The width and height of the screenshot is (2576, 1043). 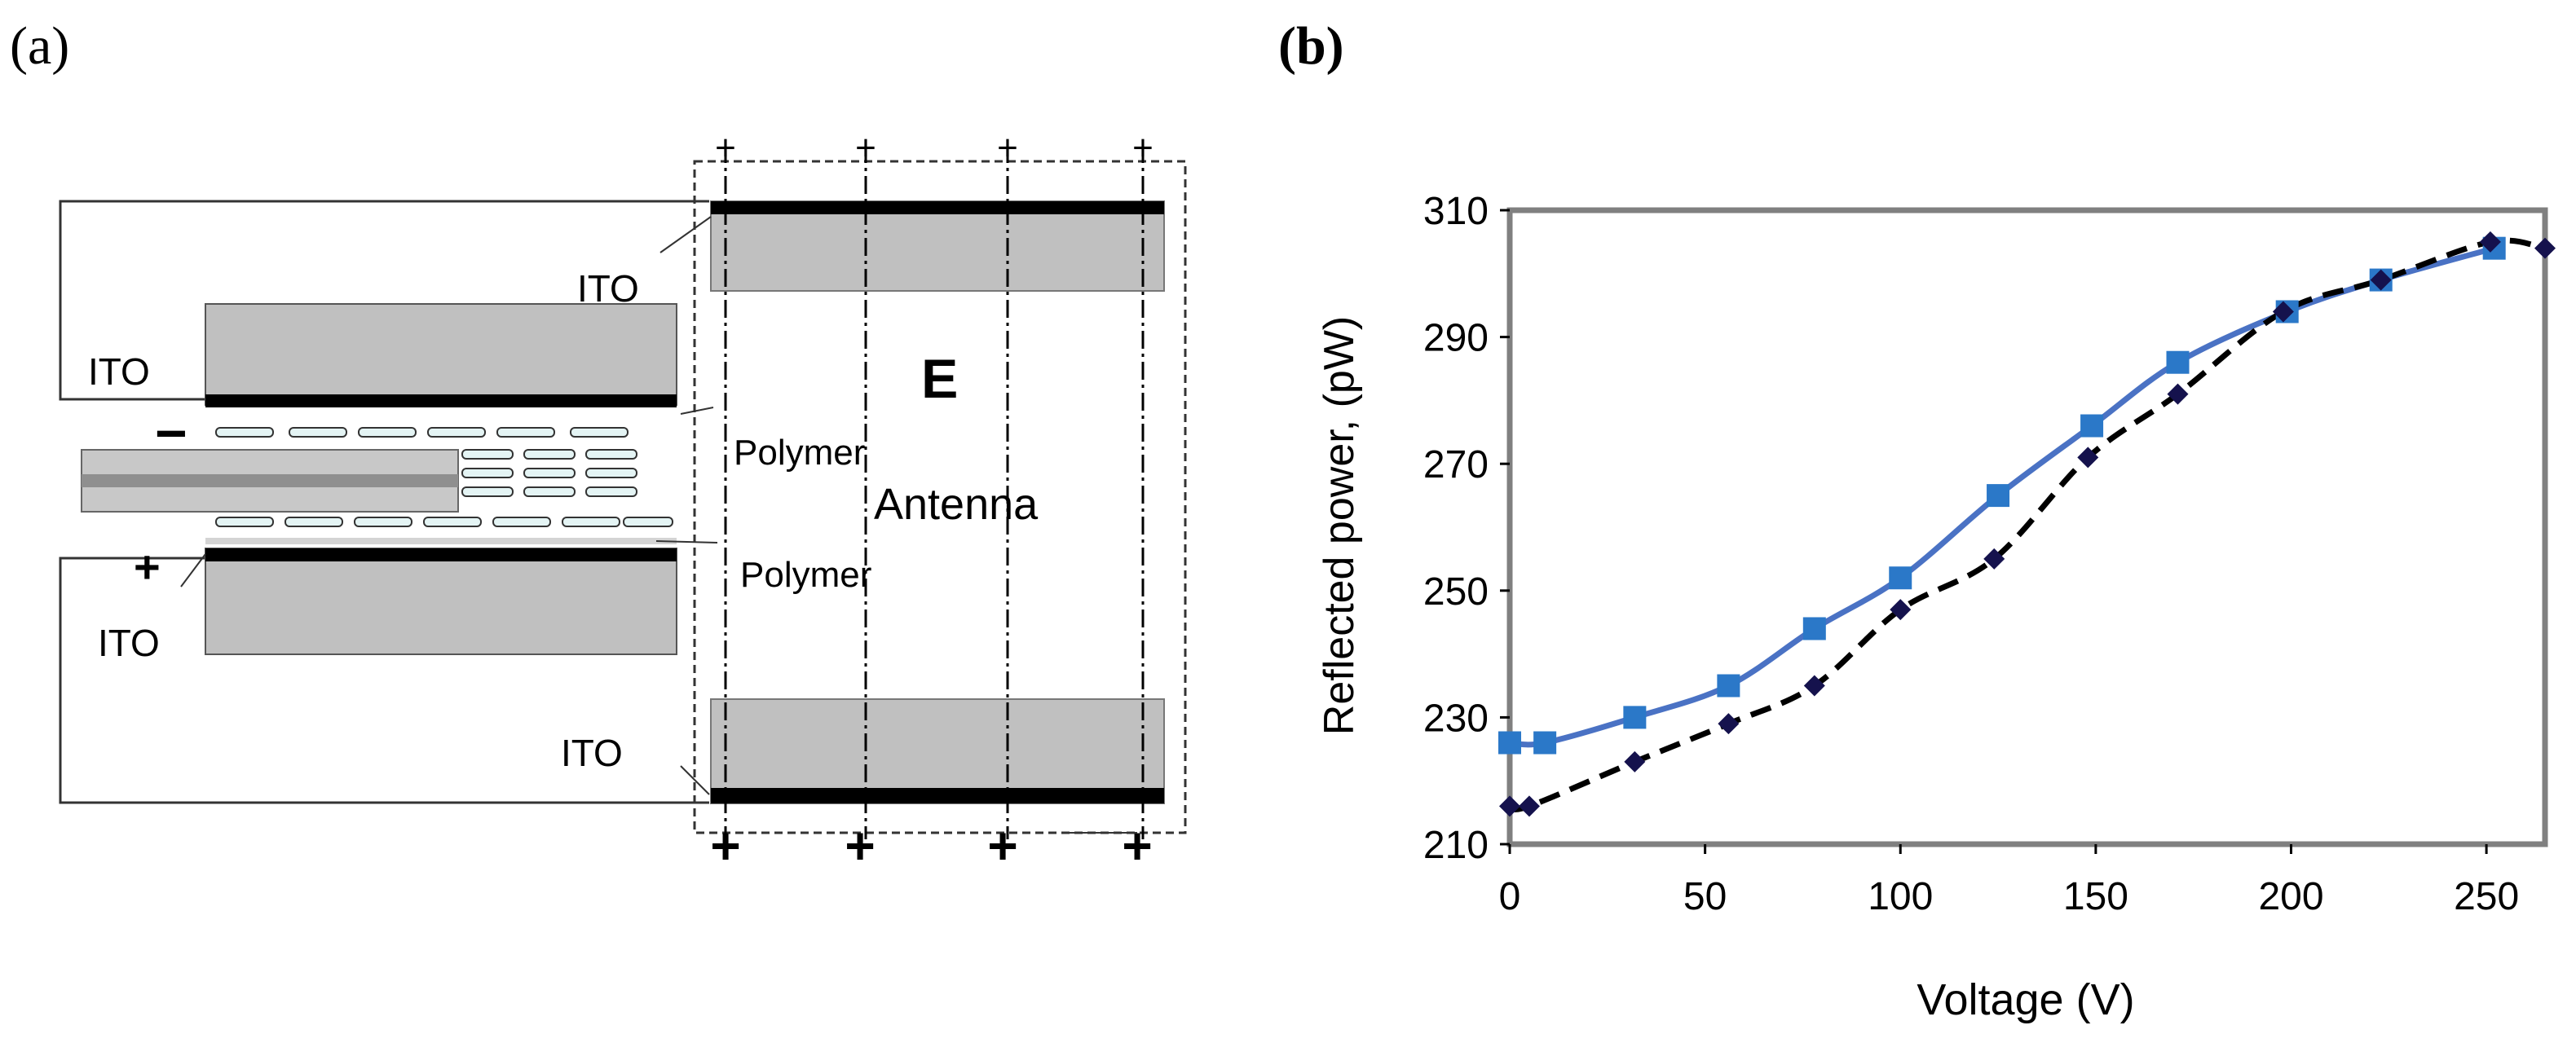 I want to click on x-tick-label: 150, so click(x=2095, y=897).